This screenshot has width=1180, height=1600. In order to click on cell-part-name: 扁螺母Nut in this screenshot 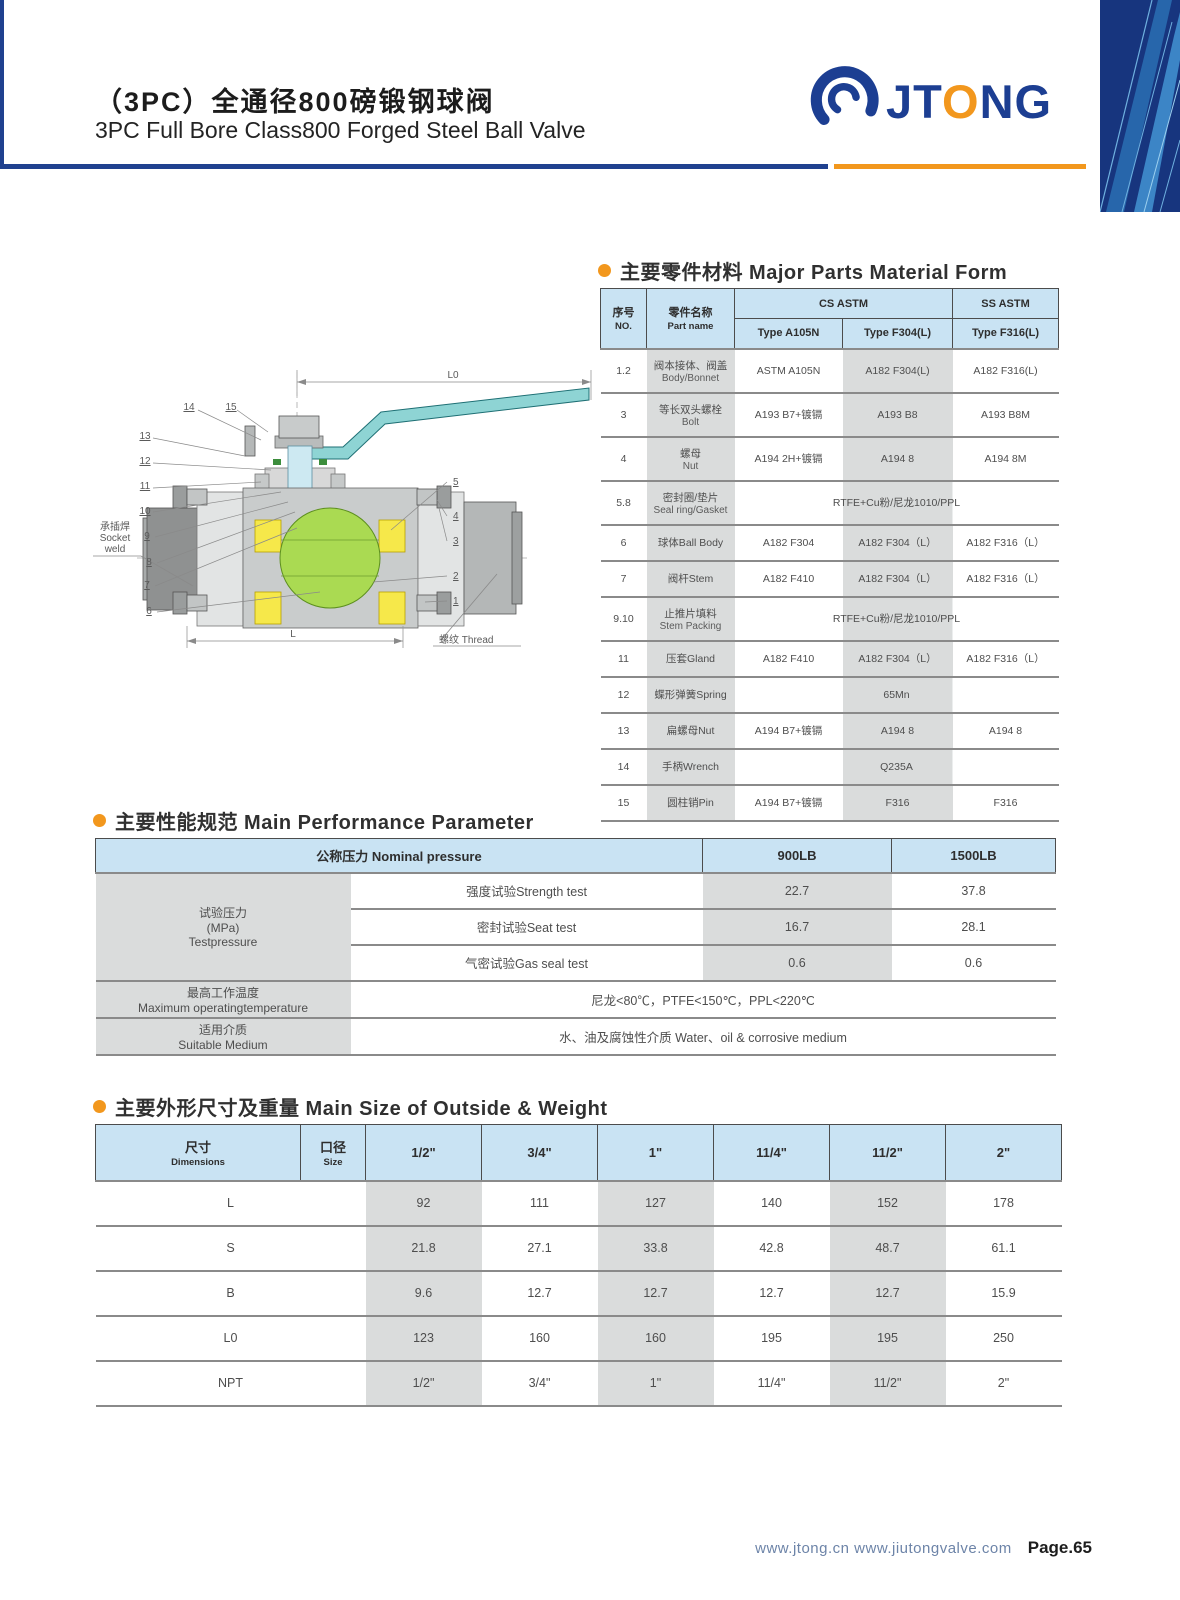, I will do `click(690, 730)`.